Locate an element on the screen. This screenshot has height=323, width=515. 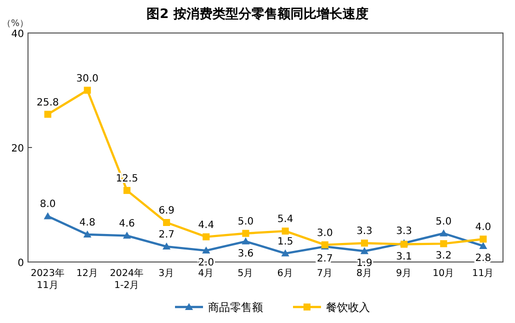
legend-label: 商品零售额 is located at coordinates (235, 307).